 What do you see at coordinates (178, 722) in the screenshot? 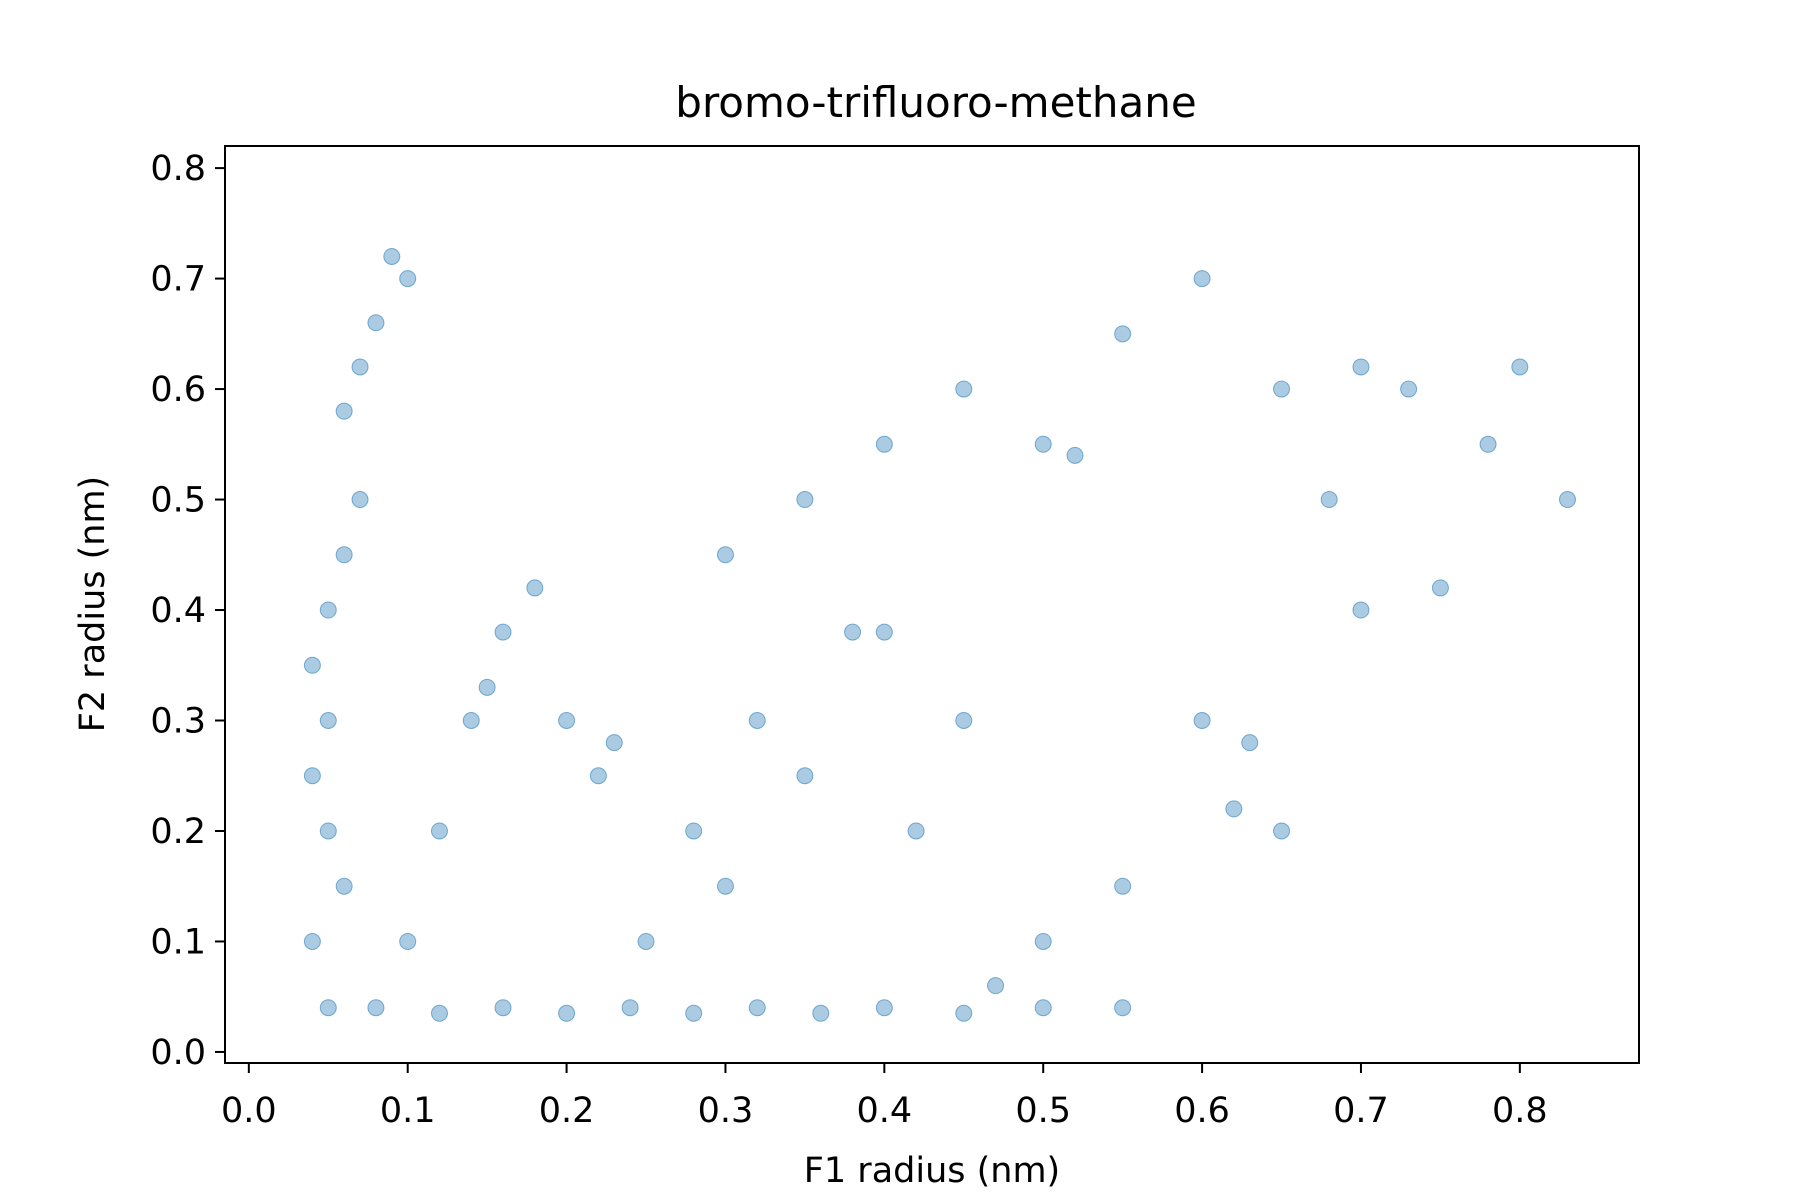
I see `y-tick-label: 0.3` at bounding box center [178, 722].